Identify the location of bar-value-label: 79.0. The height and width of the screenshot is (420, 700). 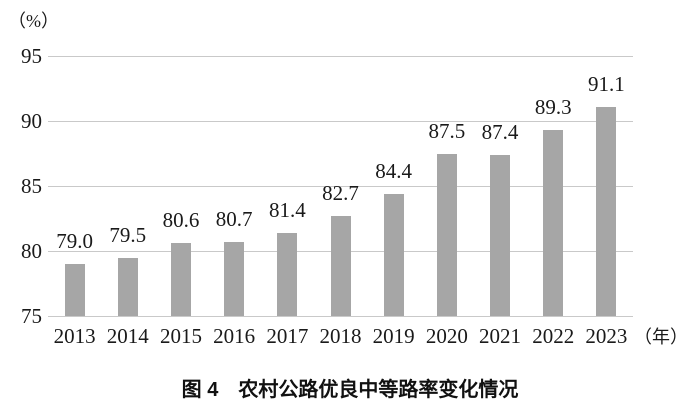
(74, 241).